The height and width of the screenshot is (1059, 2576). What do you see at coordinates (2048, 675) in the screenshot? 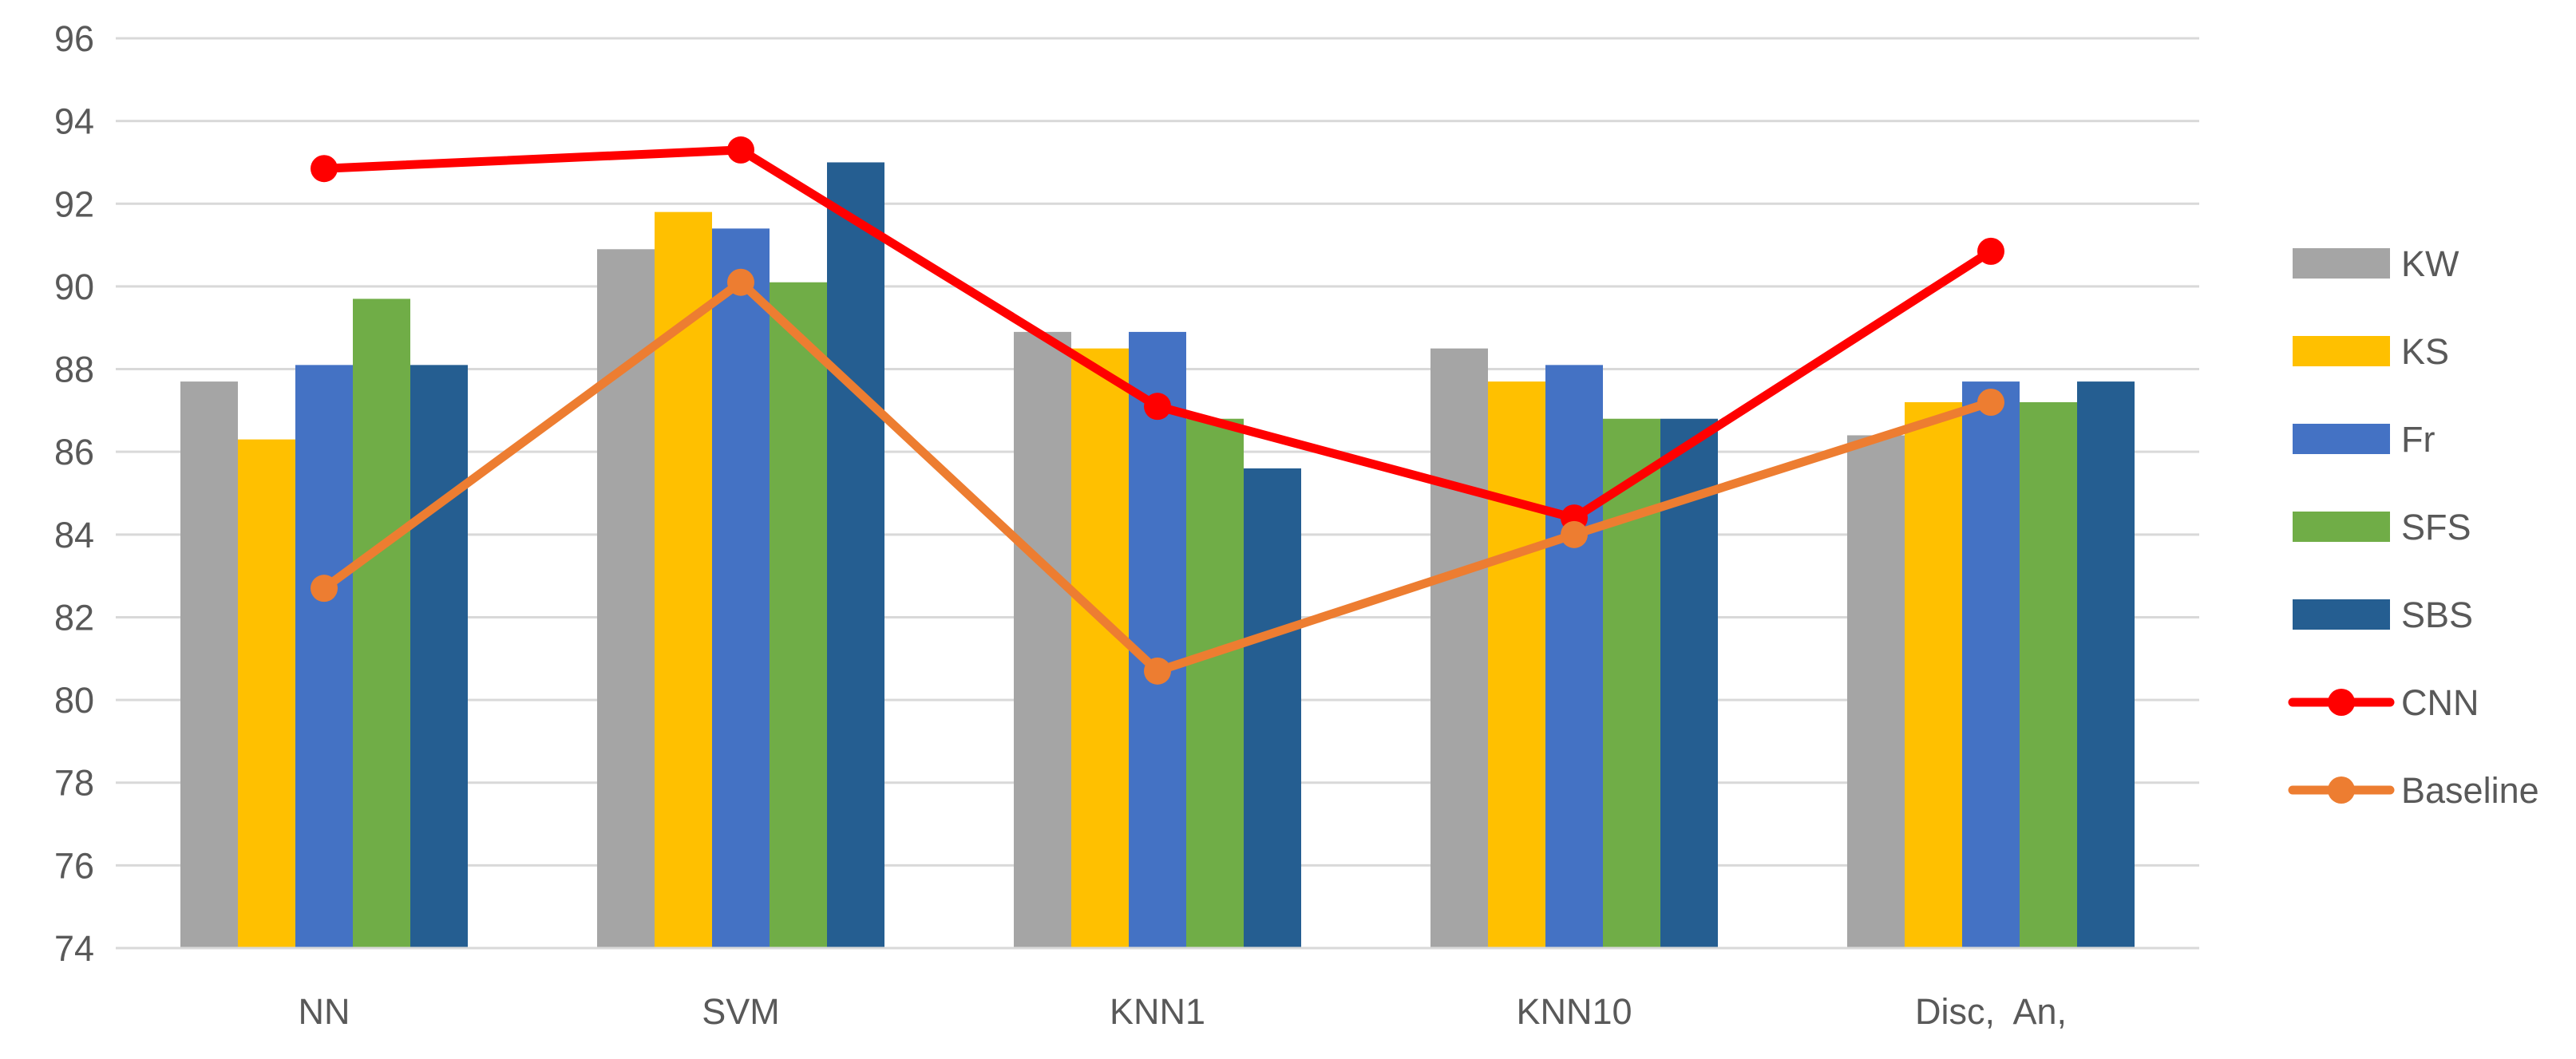
I see `bar-sfs-disc-an` at bounding box center [2048, 675].